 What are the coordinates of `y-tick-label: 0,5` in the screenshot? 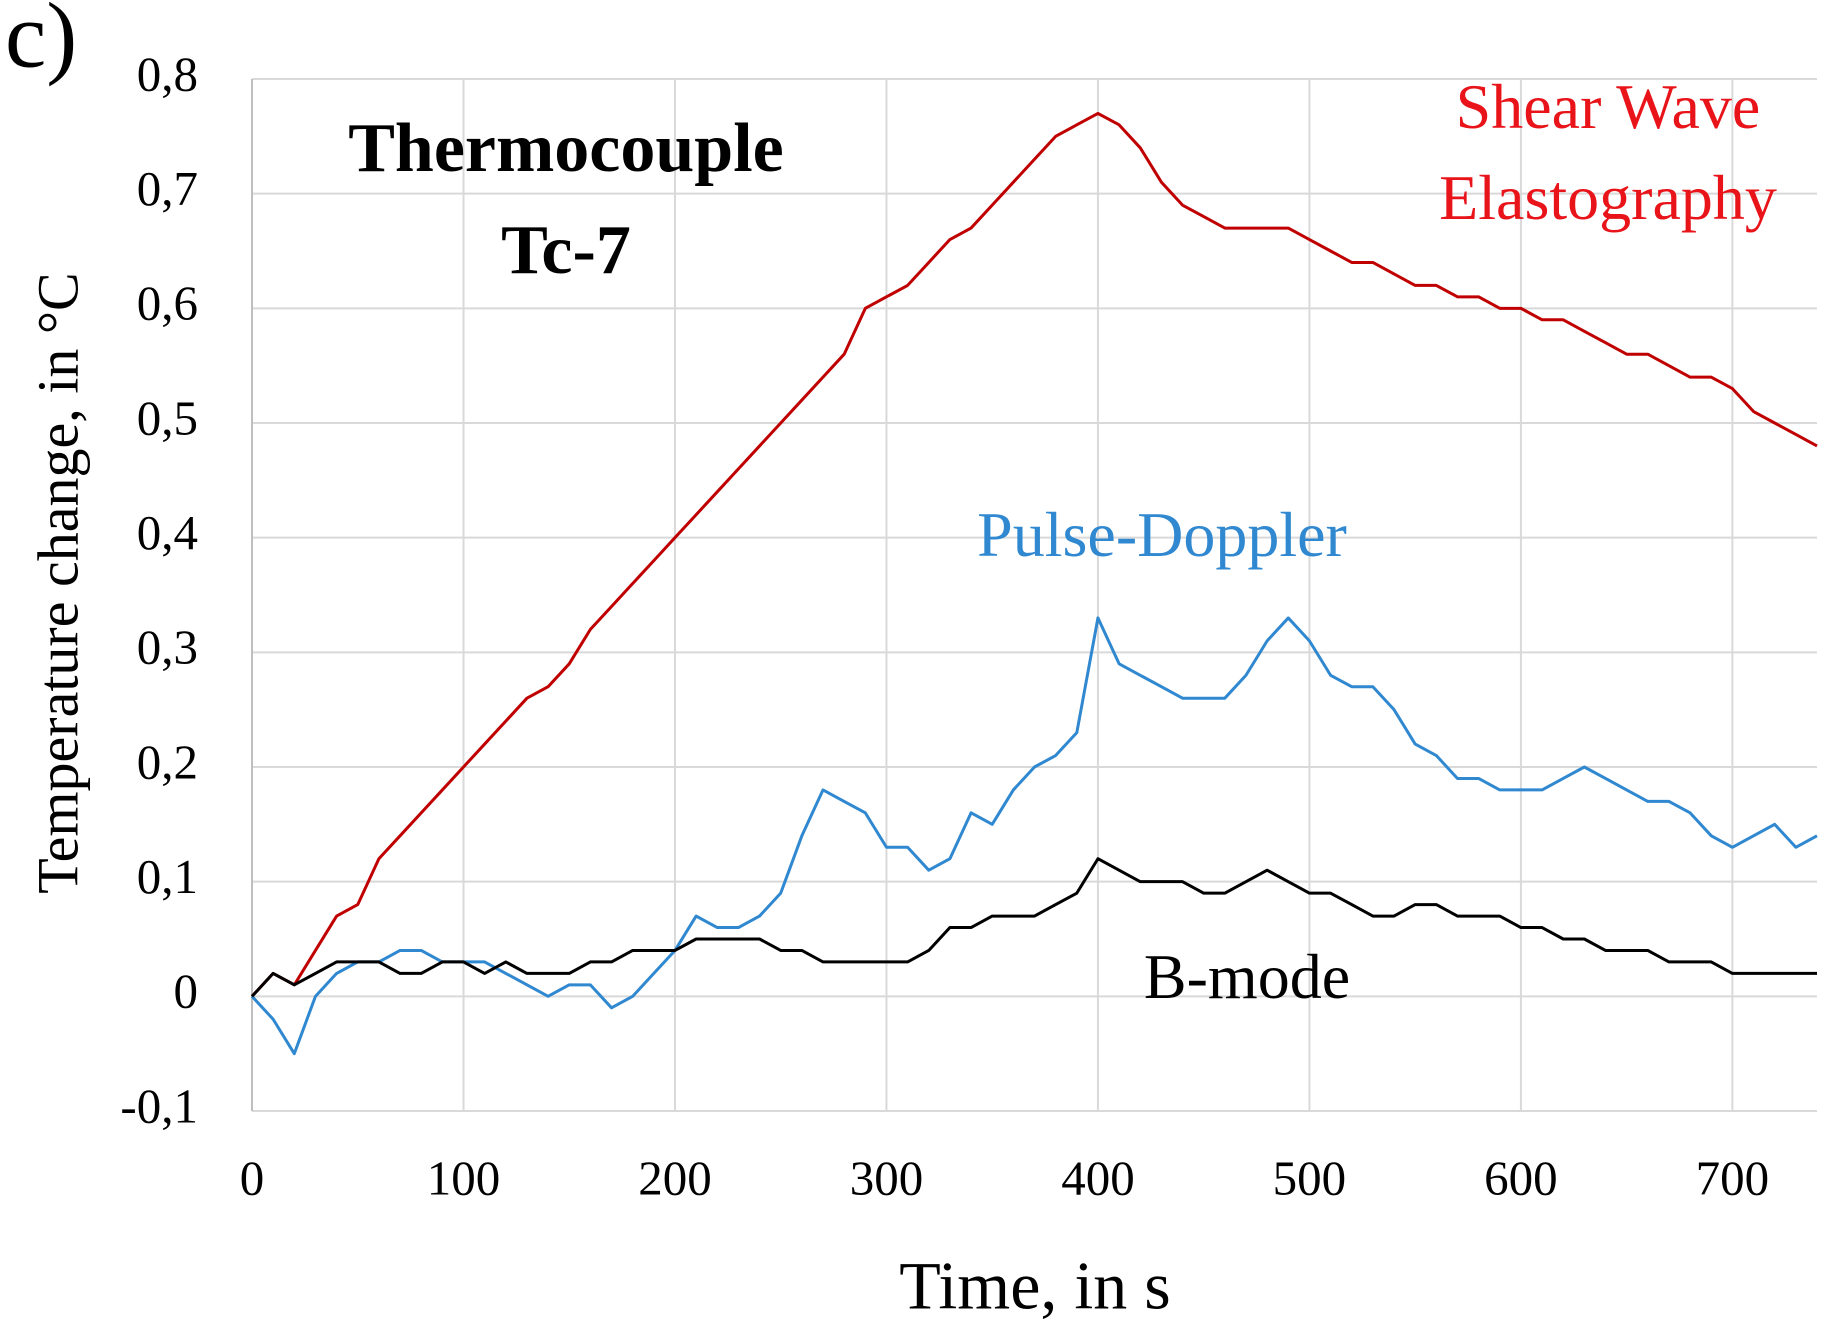 It's located at (167, 417).